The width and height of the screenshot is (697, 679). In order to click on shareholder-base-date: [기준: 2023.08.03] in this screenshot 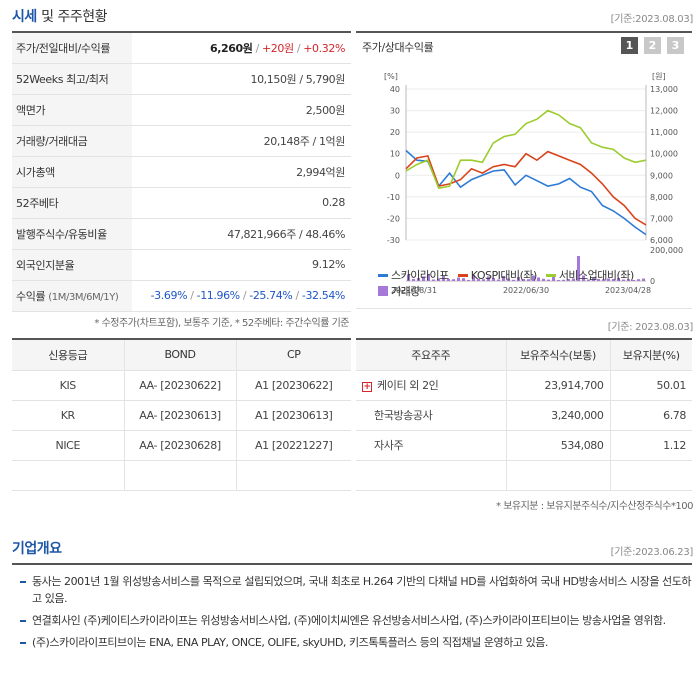, I will do `click(650, 327)`.